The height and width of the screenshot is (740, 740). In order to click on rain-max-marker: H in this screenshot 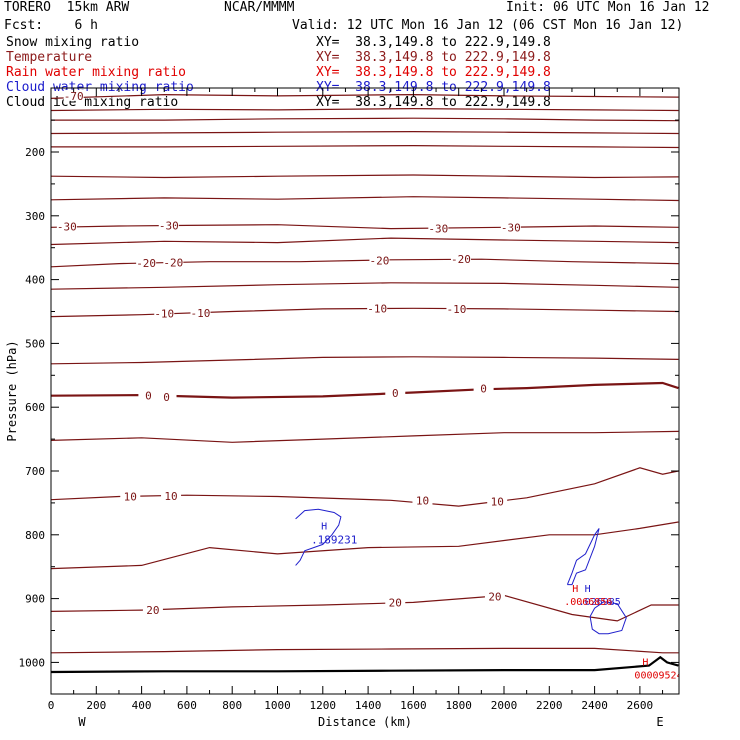, I will do `click(645, 662)`.